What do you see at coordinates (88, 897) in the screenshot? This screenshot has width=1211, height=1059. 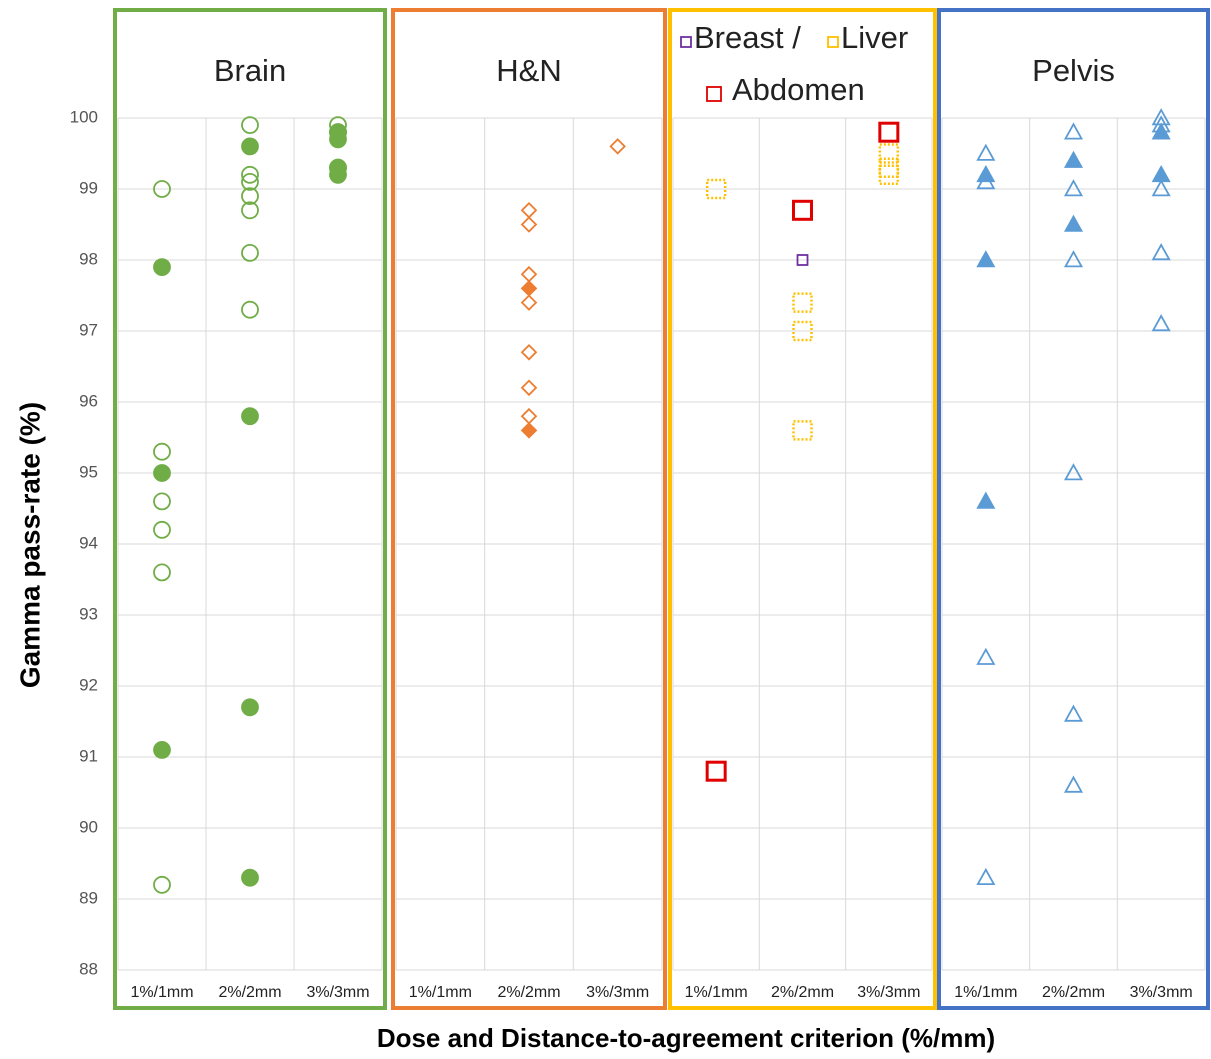 I see `y-tick-label: 89` at bounding box center [88, 897].